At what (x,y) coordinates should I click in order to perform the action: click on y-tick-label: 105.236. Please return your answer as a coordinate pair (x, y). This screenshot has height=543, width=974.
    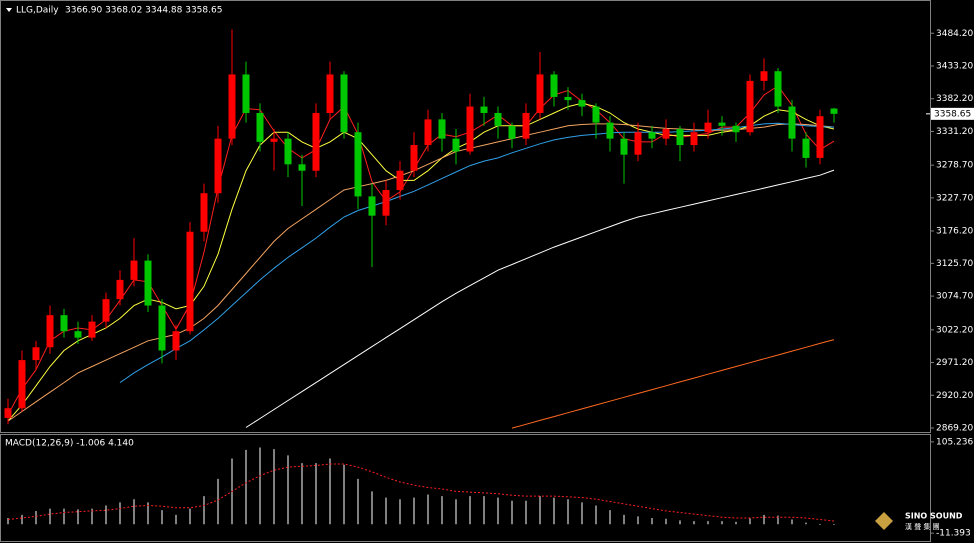
    Looking at the image, I should click on (954, 442).